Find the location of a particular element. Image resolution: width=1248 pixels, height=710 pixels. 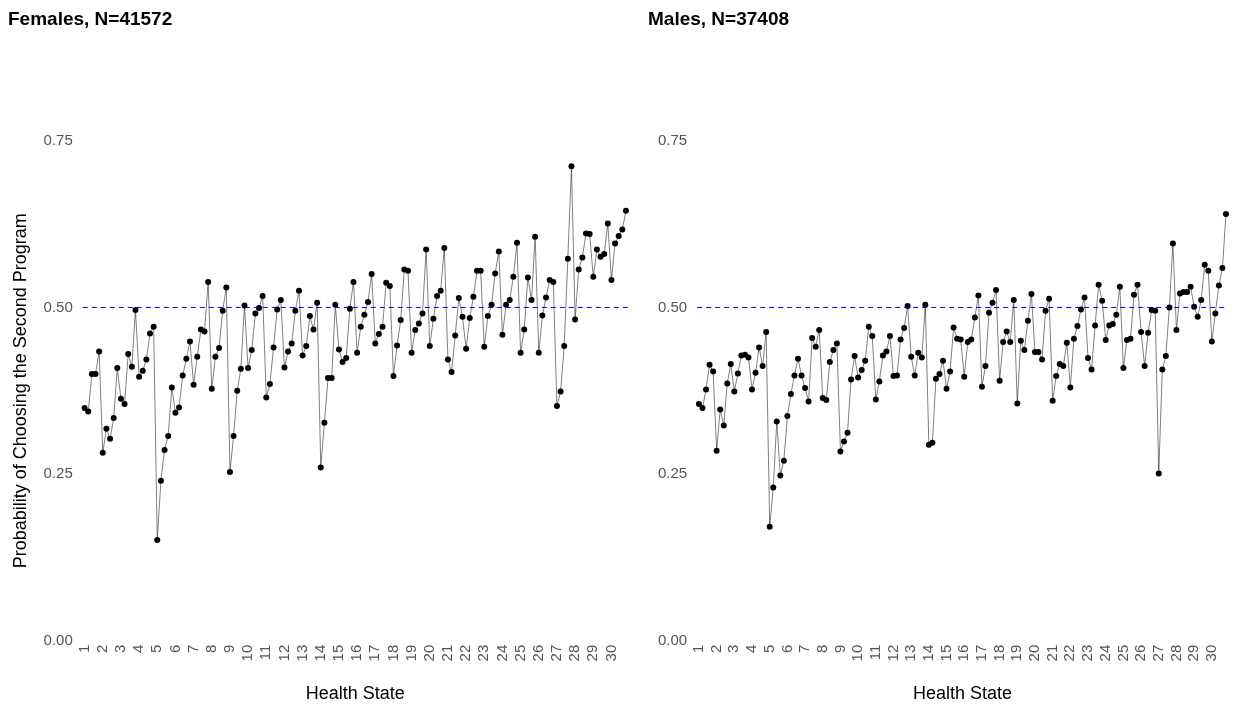

chart-title: Females, N=41572 is located at coordinates (90, 18).